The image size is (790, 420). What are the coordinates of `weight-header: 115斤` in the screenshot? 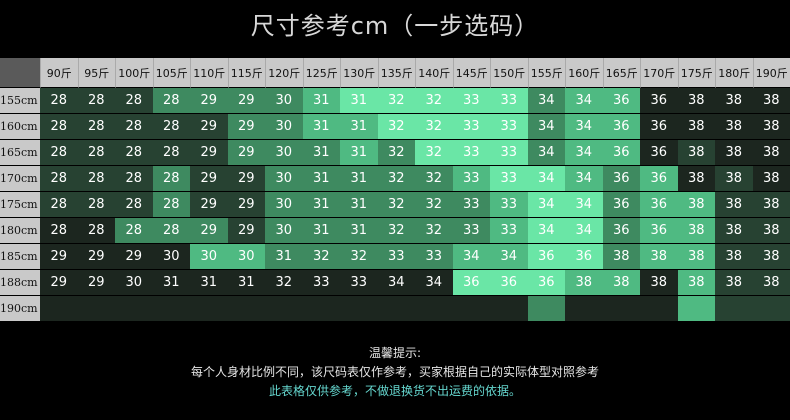 It's located at (246, 73).